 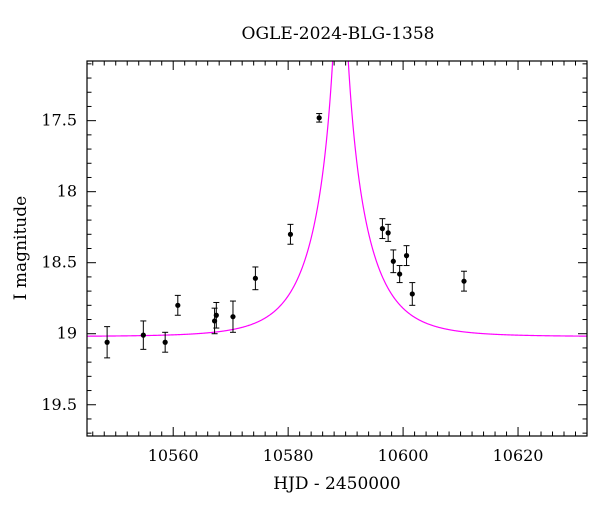 I want to click on y-tick-label: 19, so click(x=67, y=333).